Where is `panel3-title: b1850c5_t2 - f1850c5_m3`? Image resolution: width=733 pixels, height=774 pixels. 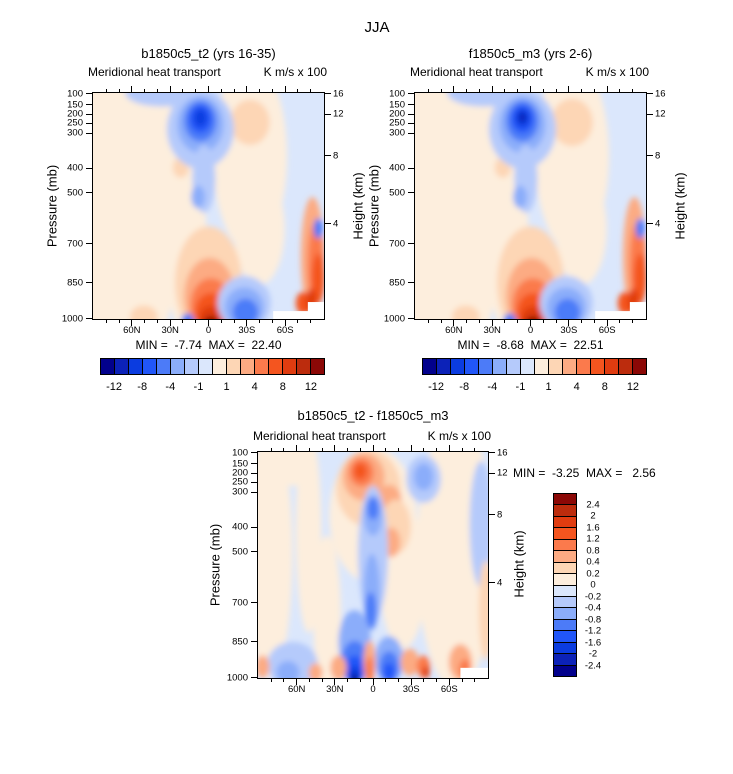
panel3-title: b1850c5_t2 - f1850c5_m3 is located at coordinates (373, 415).